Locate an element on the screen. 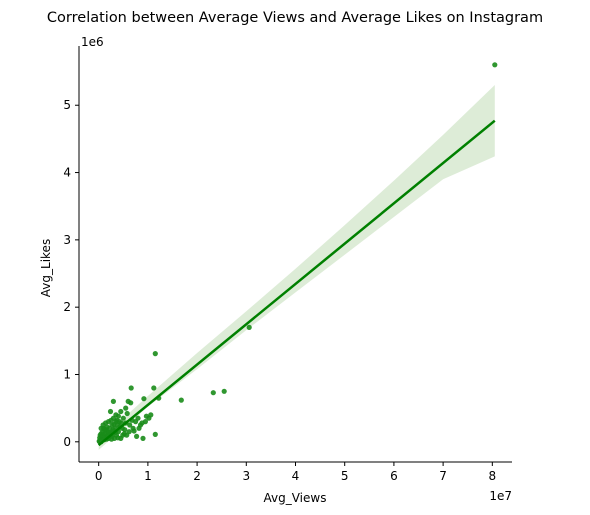  x-tick-label: 8 is located at coordinates (492, 476).